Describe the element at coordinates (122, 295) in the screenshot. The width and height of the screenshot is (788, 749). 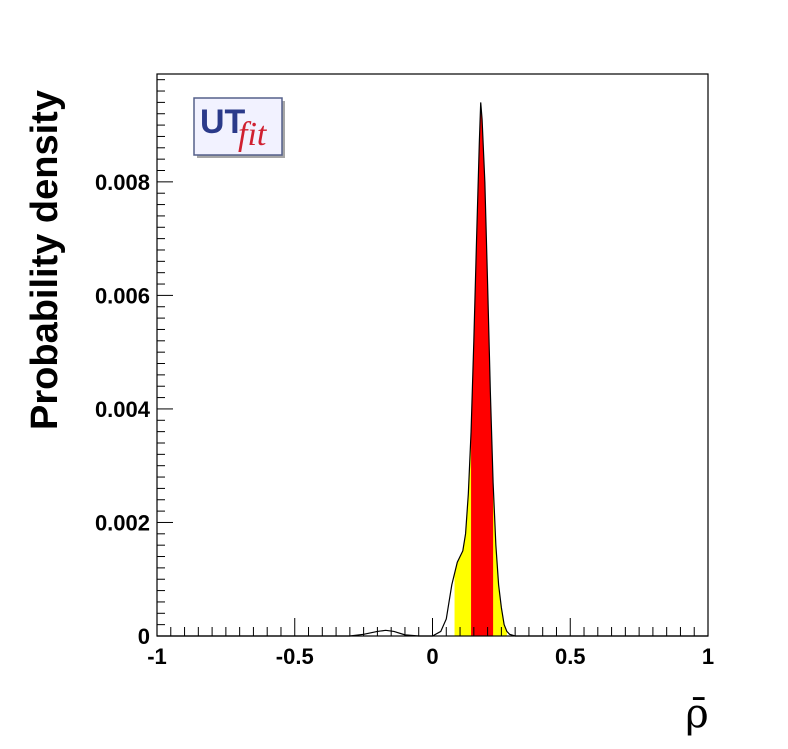
I see `y-tick-label: 0.006` at that location.